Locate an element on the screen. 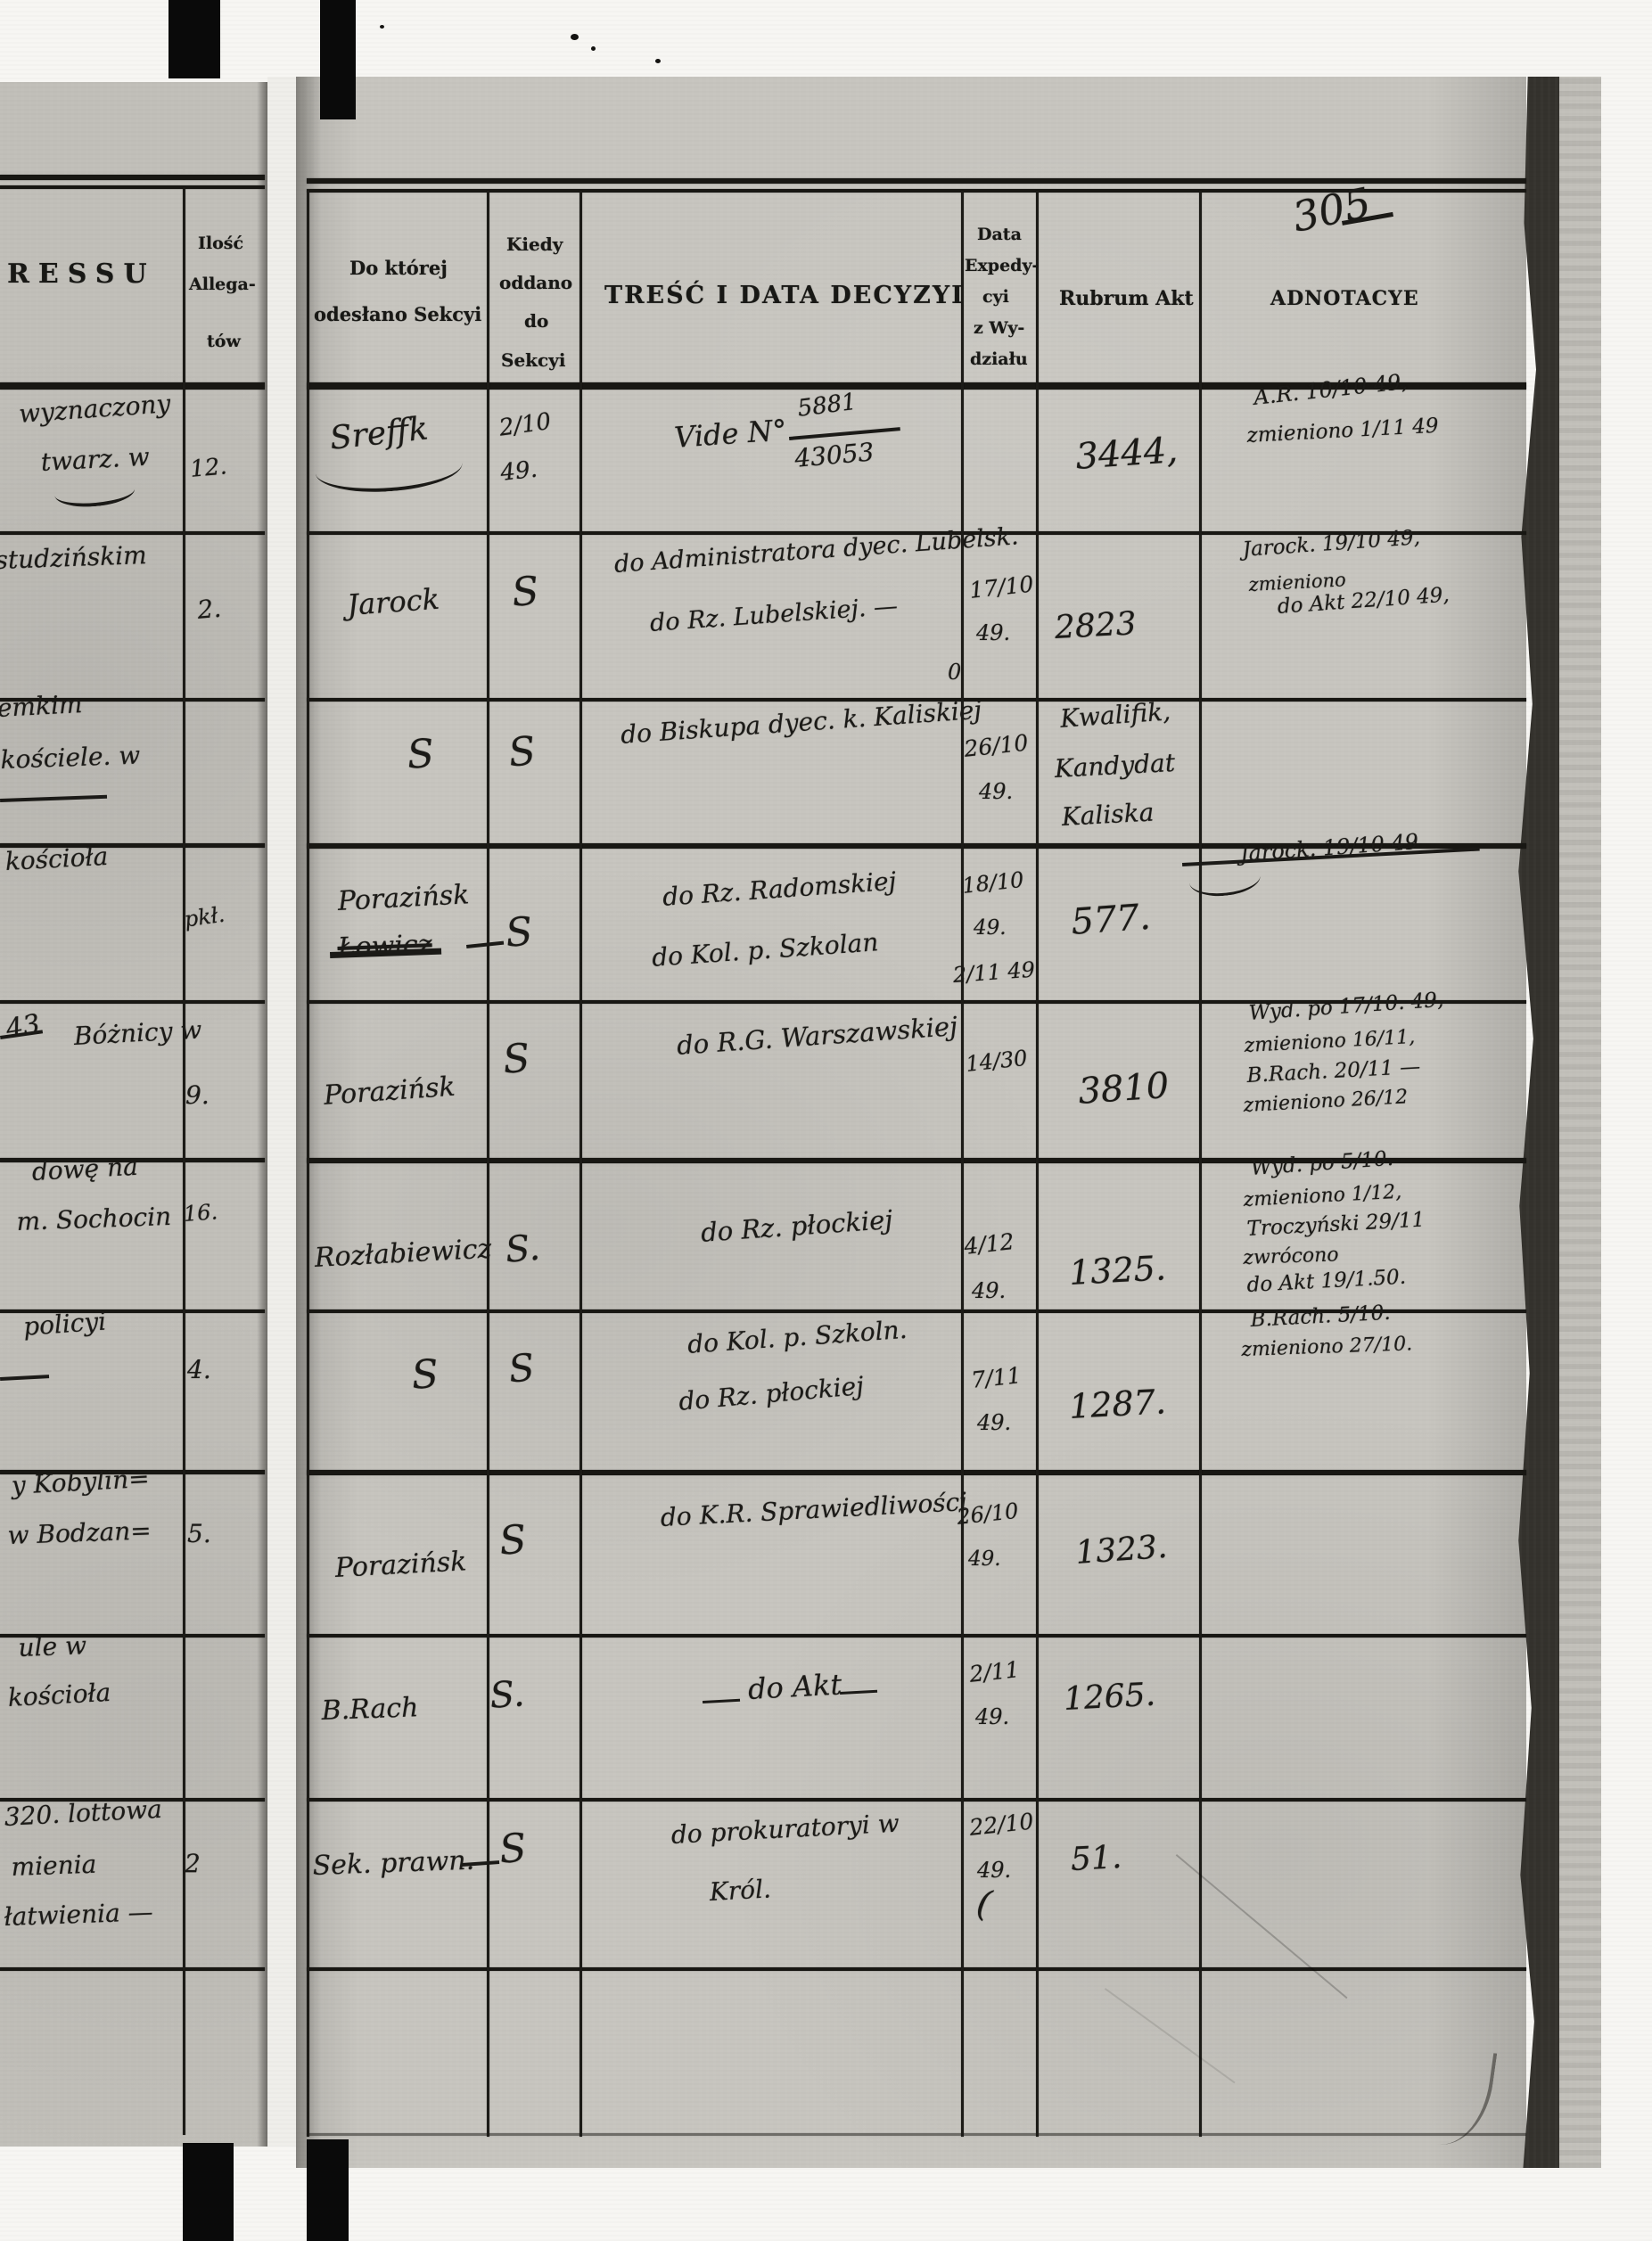 Image resolution: width=1652 pixels, height=2241 pixels. header-rubrum: Rubrum Akt is located at coordinates (1126, 298).